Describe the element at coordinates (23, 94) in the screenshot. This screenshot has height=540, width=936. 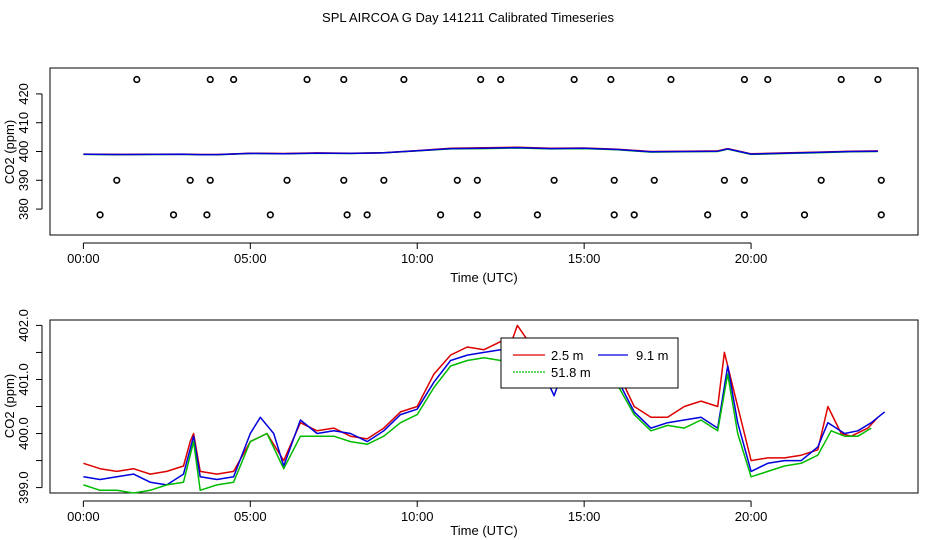
I see `y-tick-label: 420` at that location.